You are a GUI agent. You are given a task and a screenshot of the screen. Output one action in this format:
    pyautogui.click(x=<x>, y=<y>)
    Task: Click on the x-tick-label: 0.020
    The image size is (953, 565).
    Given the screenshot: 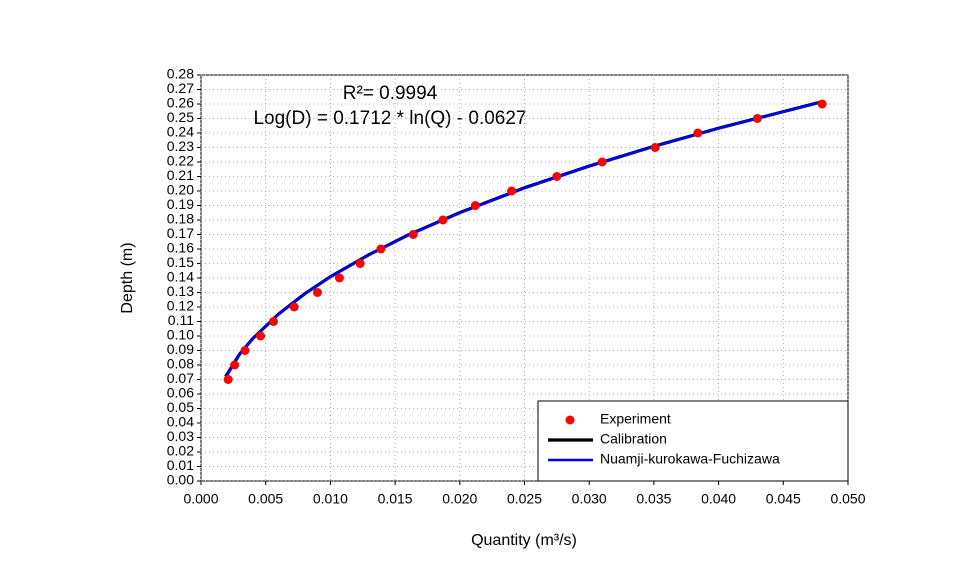 What is the action you would take?
    pyautogui.click(x=459, y=499)
    